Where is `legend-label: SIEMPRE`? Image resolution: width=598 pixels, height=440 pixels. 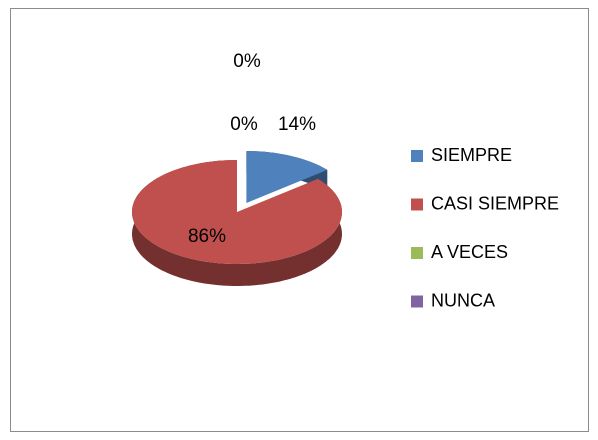 legend-label: SIEMPRE is located at coordinates (471, 155).